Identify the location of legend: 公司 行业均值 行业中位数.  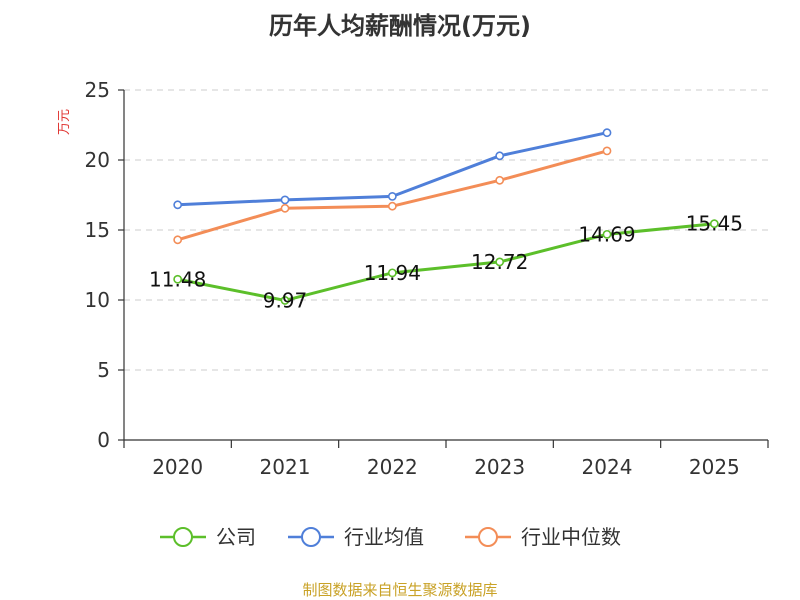
(390, 537).